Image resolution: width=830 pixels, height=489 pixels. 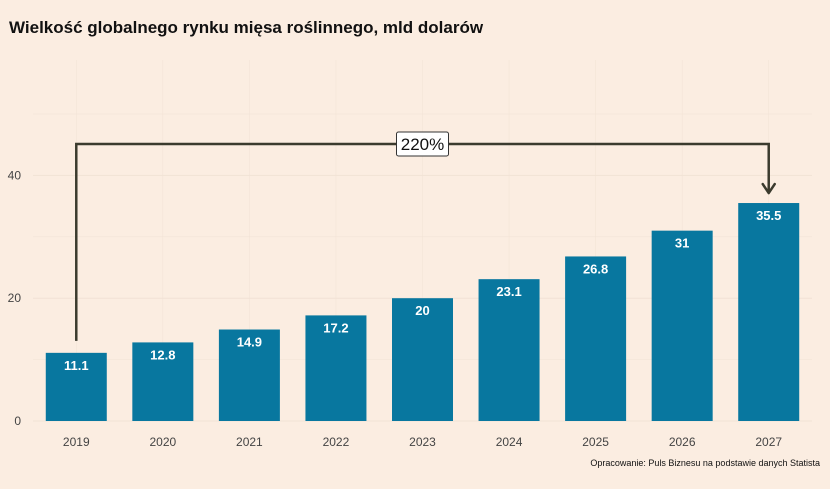 What do you see at coordinates (509, 350) in the screenshot?
I see `bar-2024` at bounding box center [509, 350].